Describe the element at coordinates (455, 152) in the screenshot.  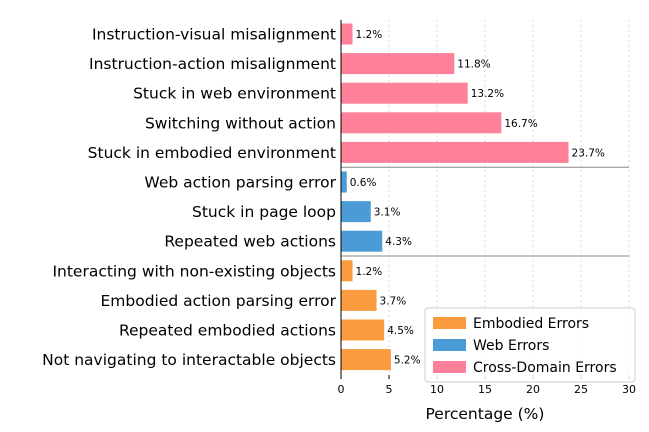
I see `bar-stuck-in-embodied-environment` at that location.